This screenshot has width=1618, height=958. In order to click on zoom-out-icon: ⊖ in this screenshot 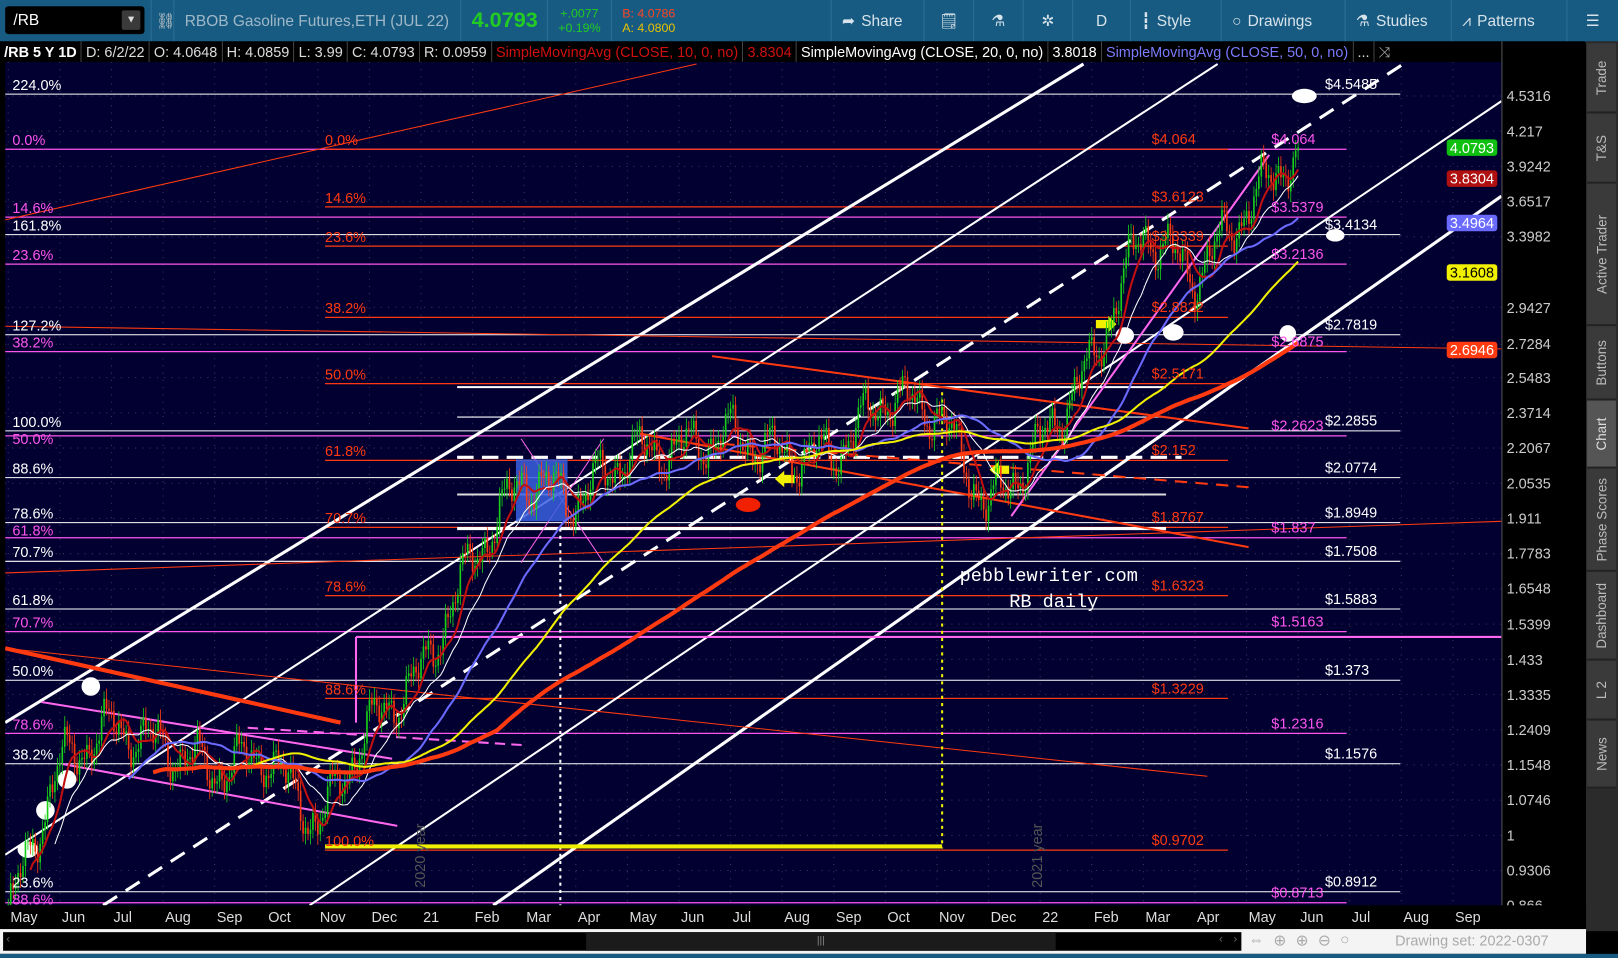, I will do `click(1324, 941)`.